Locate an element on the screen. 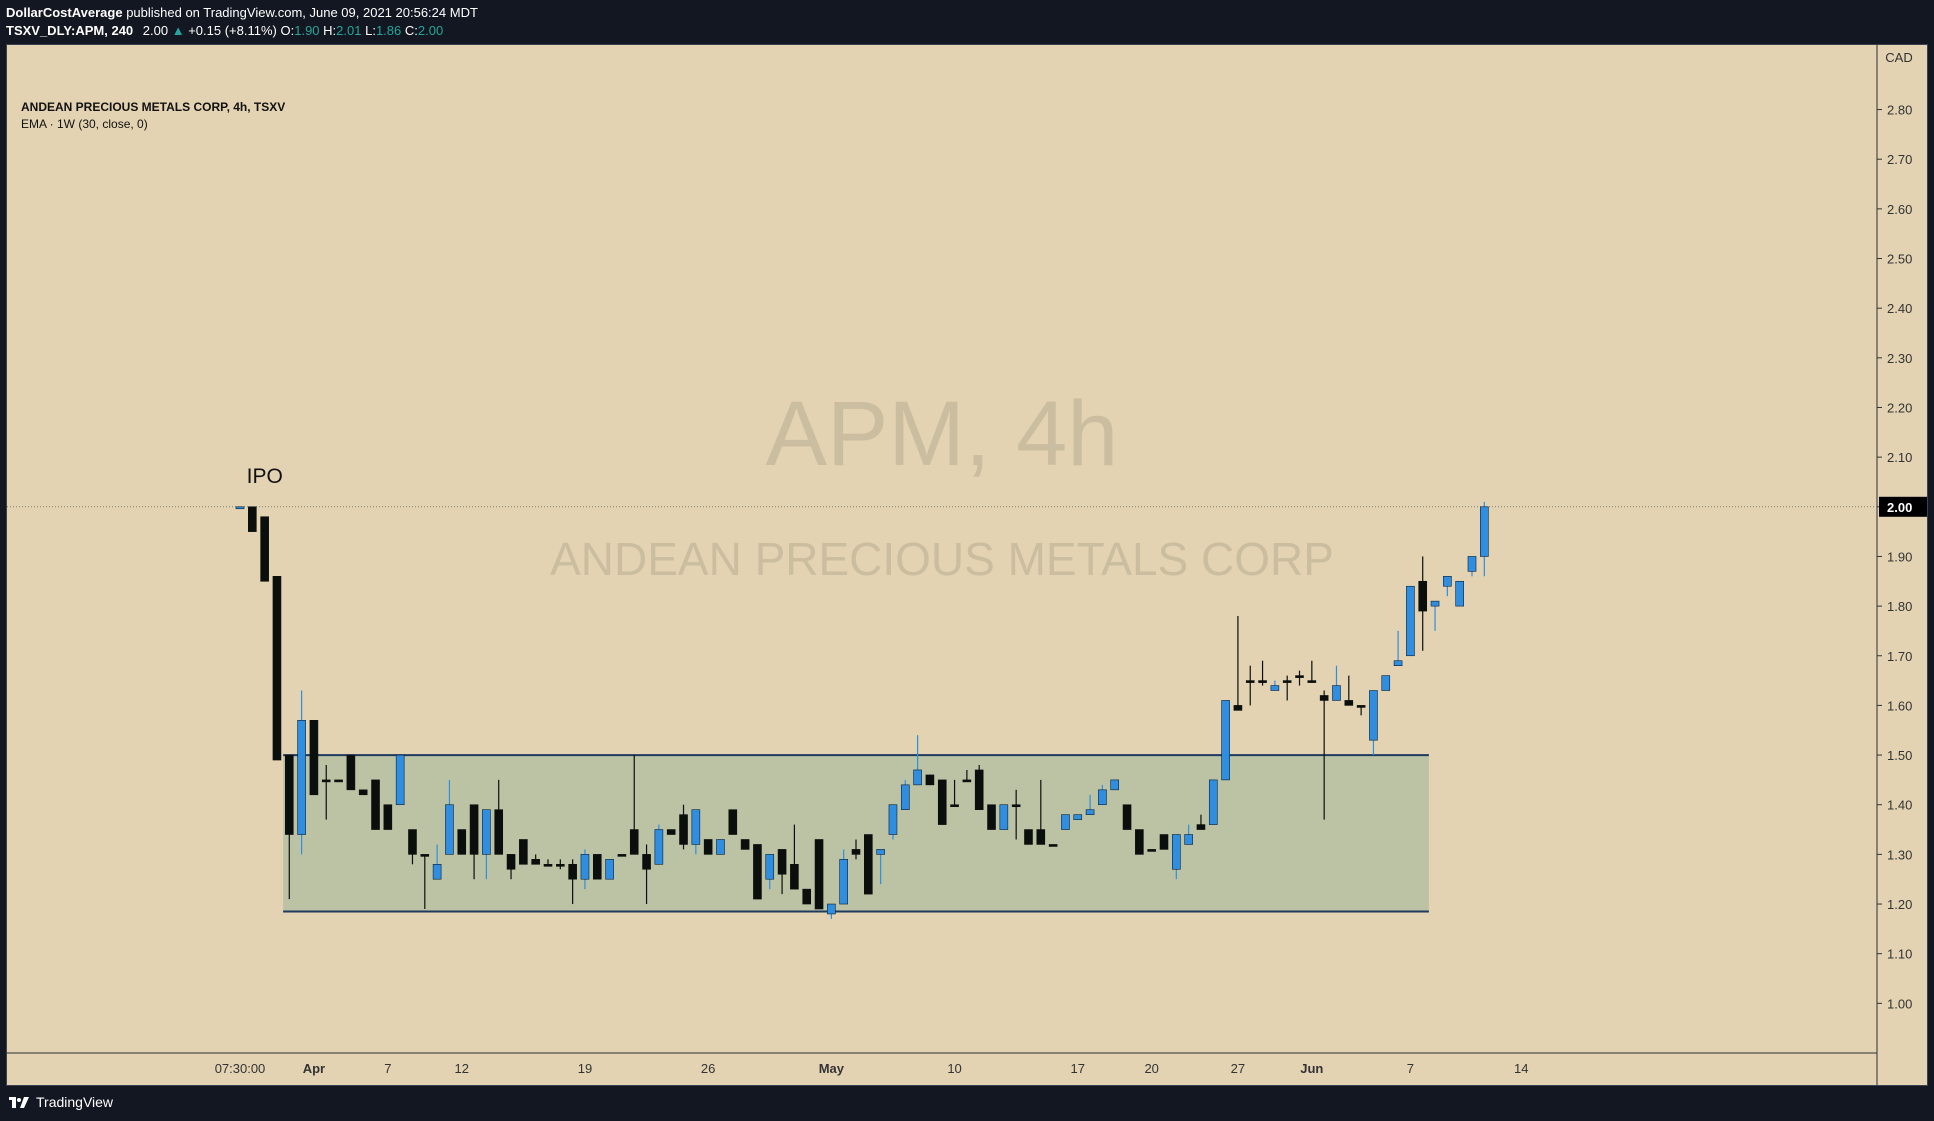  symbol-label: TSXV_DLY:APM, 240 is located at coordinates (70, 30).